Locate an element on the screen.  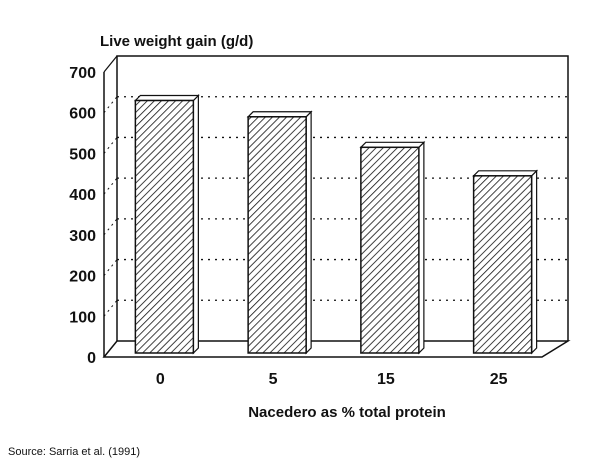
y-tick-label: 400 is located at coordinates (82, 195).